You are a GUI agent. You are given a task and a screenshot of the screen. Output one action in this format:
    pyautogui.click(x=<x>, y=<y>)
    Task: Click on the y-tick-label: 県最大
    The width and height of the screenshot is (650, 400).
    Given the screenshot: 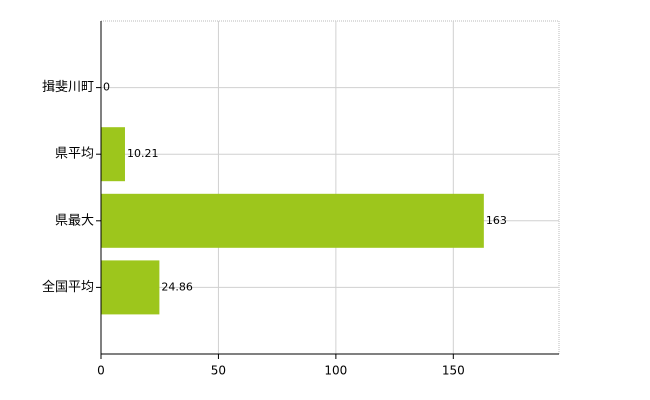 What is the action you would take?
    pyautogui.click(x=74, y=220)
    